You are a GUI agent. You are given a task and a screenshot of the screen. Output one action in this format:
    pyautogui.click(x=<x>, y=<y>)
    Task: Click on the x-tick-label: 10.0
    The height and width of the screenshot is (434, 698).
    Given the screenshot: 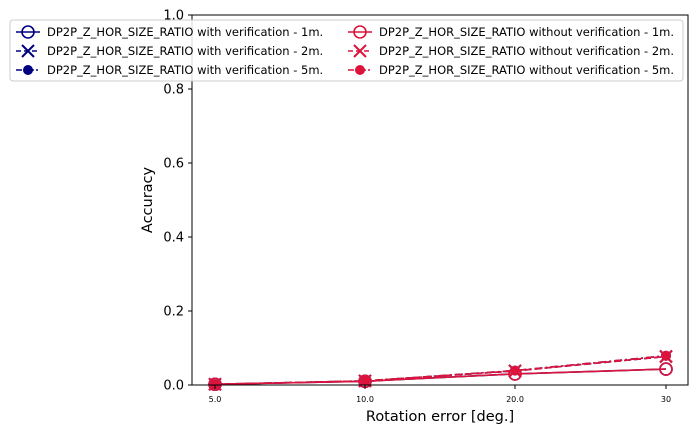 What is the action you would take?
    pyautogui.click(x=365, y=399)
    